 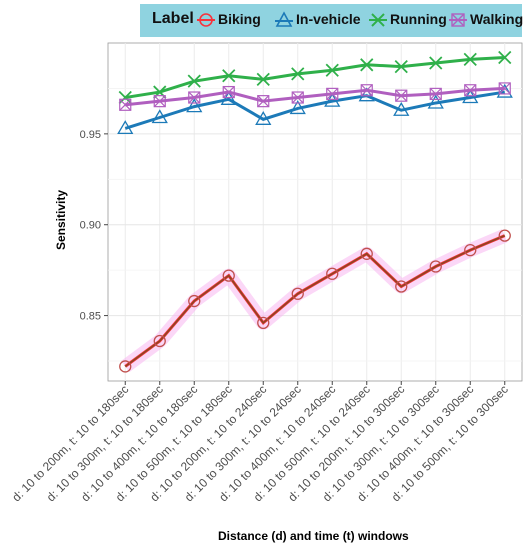 What do you see at coordinates (206, 20) in the screenshot?
I see `circle-marker-icon` at bounding box center [206, 20].